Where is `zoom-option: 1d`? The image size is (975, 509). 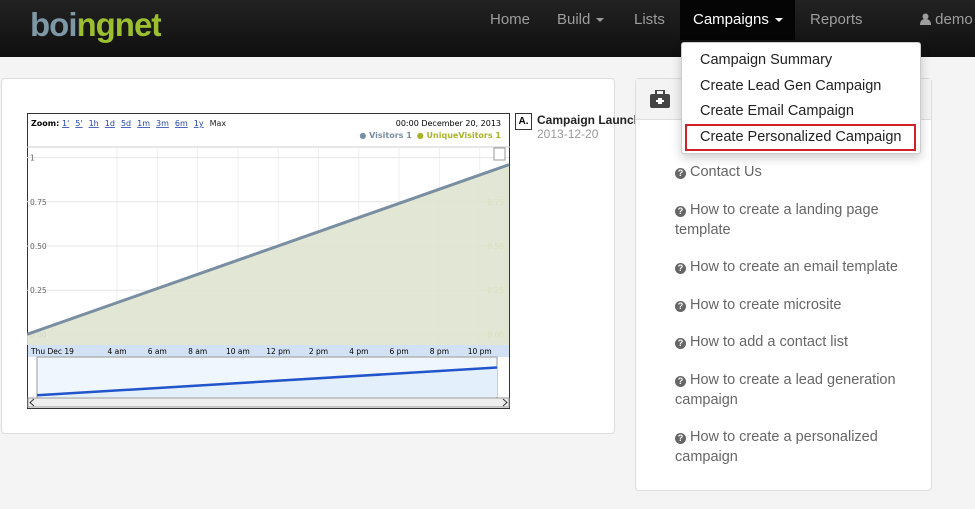 zoom-option: 1d is located at coordinates (110, 123).